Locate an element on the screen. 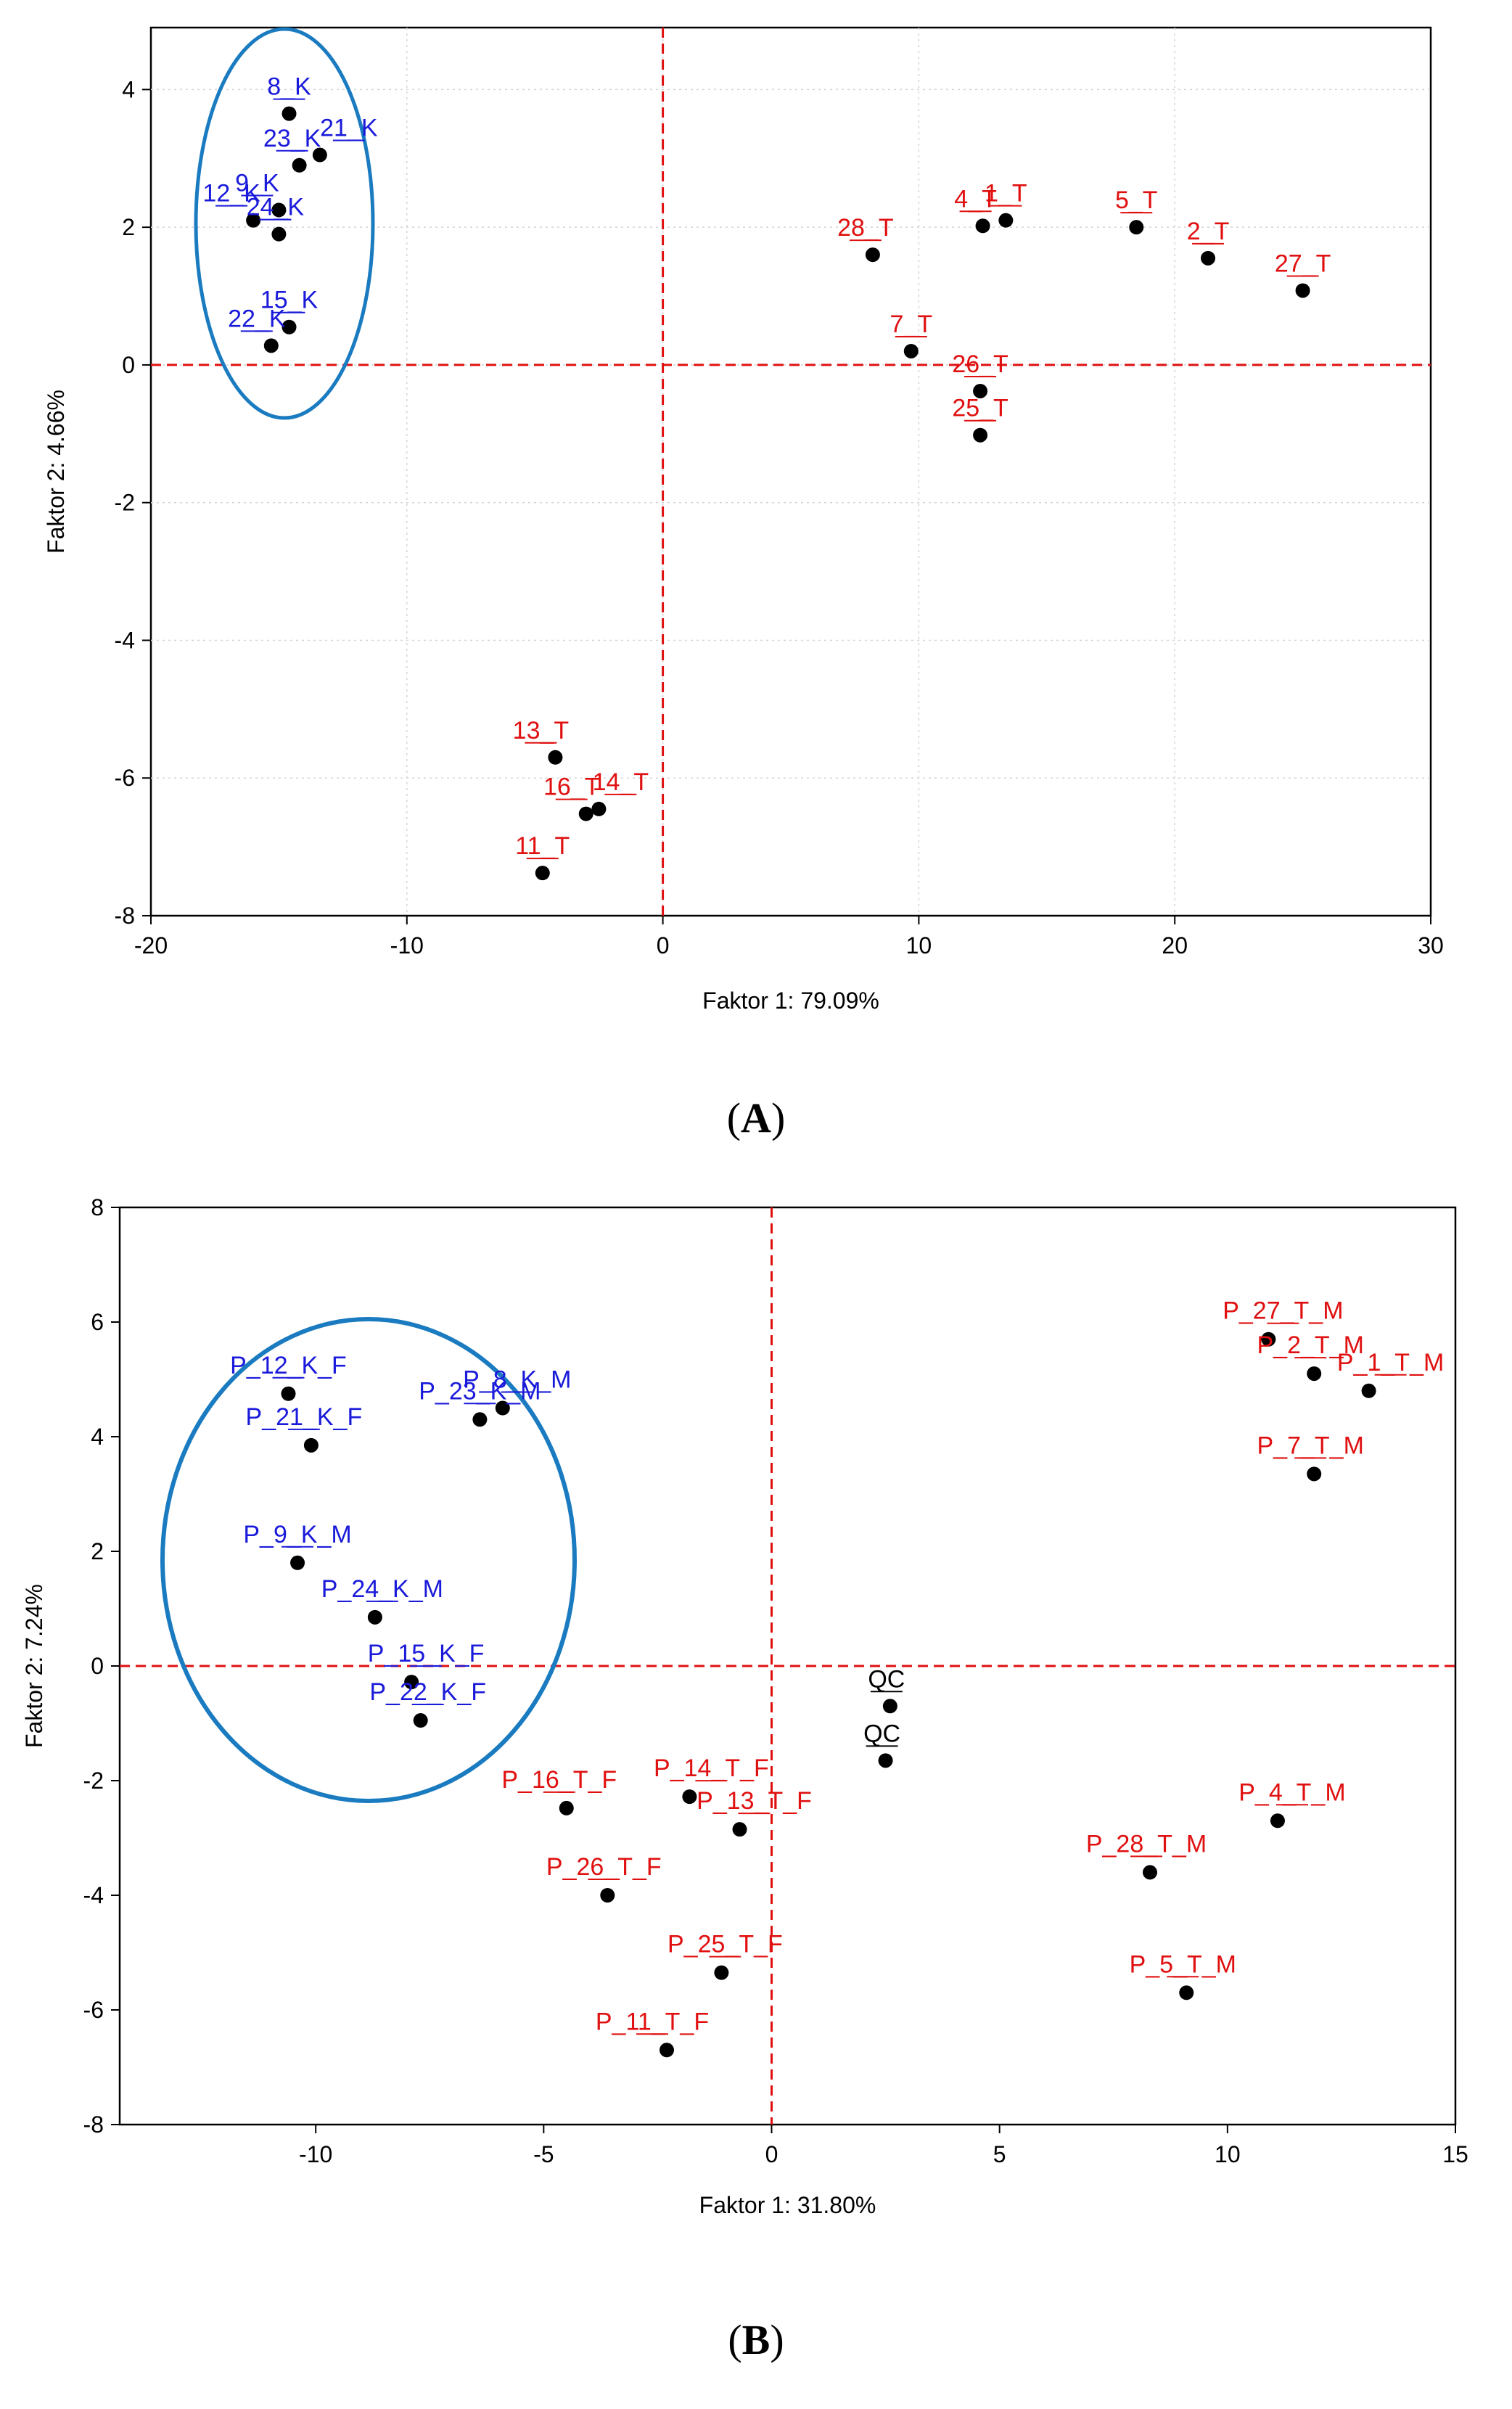 The image size is (1512, 2409). point-9-k is located at coordinates (279, 210).